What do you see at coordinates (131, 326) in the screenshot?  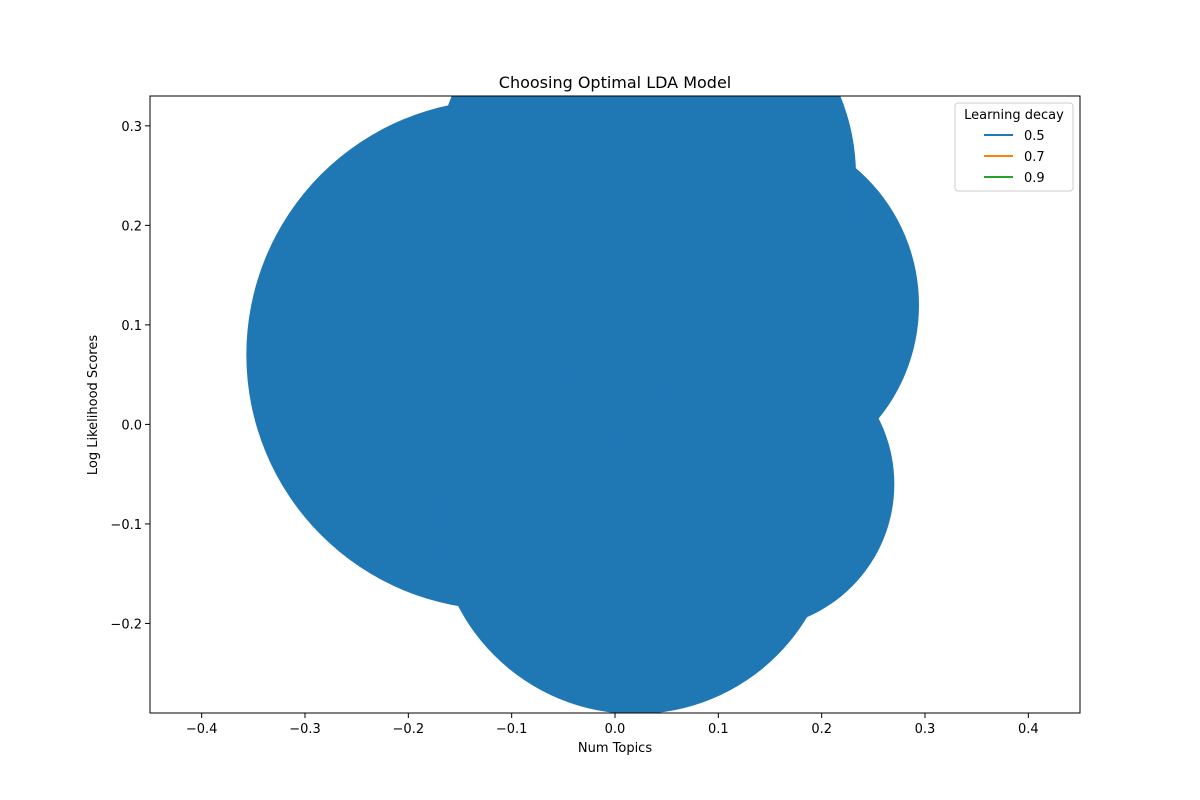 I see `y-tick-label: 0.1` at bounding box center [131, 326].